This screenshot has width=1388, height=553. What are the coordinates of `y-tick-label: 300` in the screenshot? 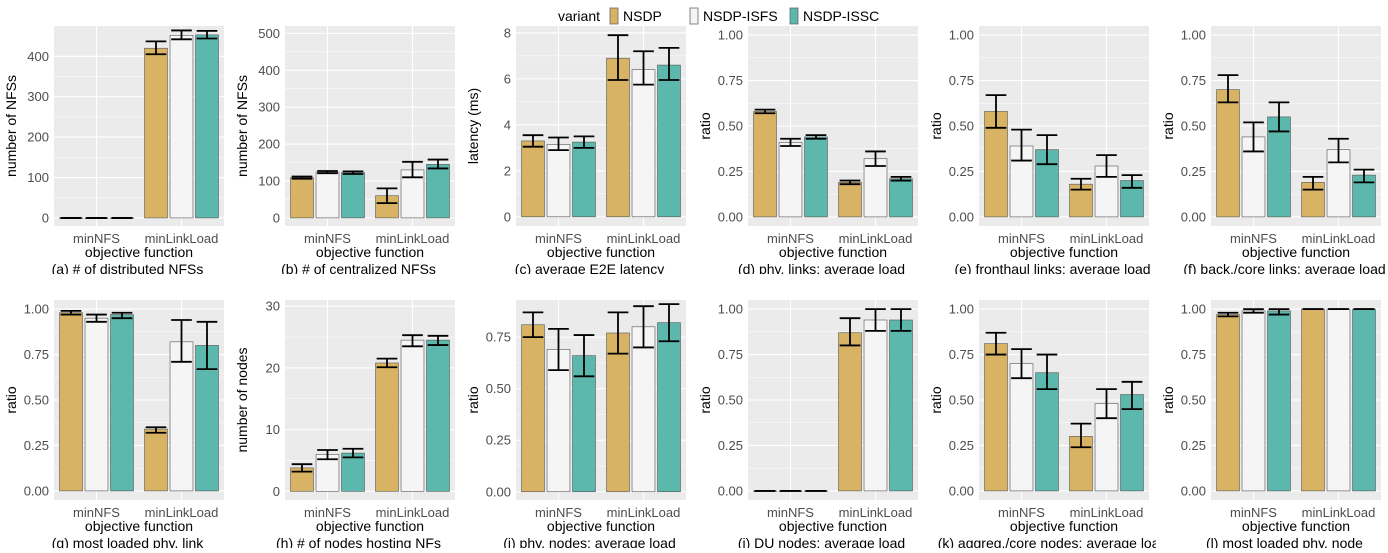 It's located at (269, 107).